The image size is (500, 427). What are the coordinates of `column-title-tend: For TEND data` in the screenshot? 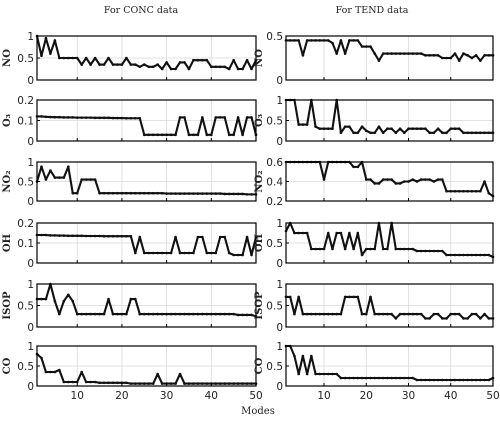 It's located at (372, 10).